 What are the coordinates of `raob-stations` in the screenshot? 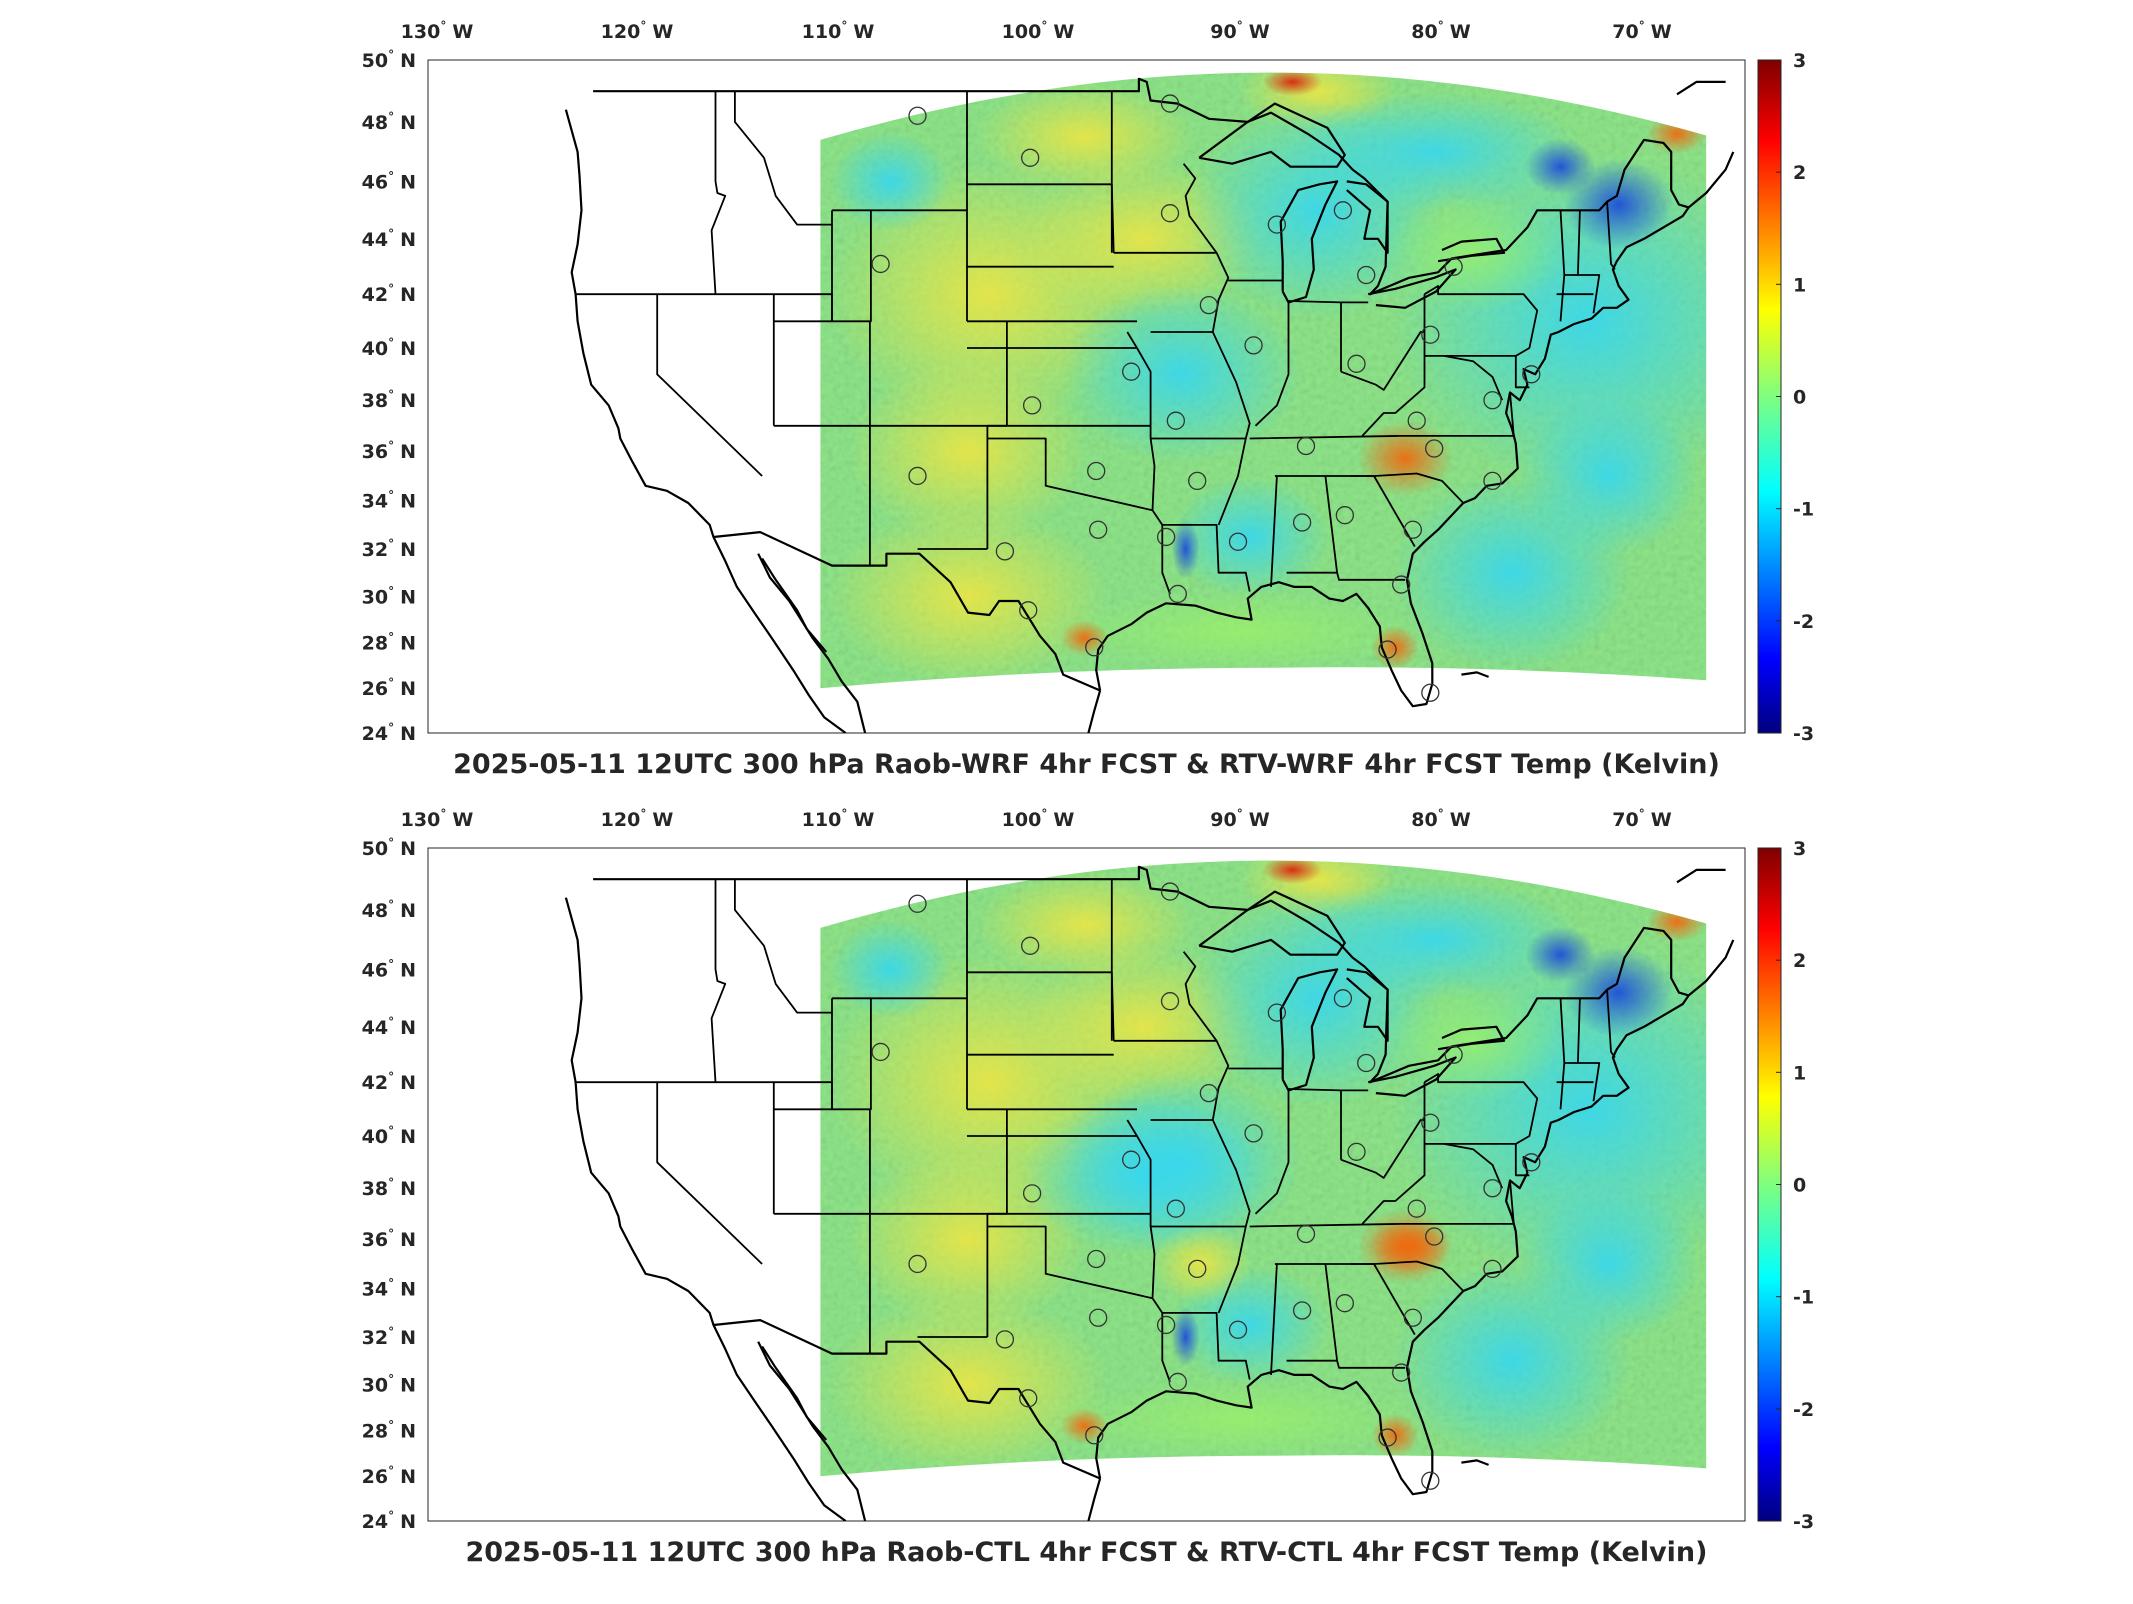 It's located at (1206, 1186).